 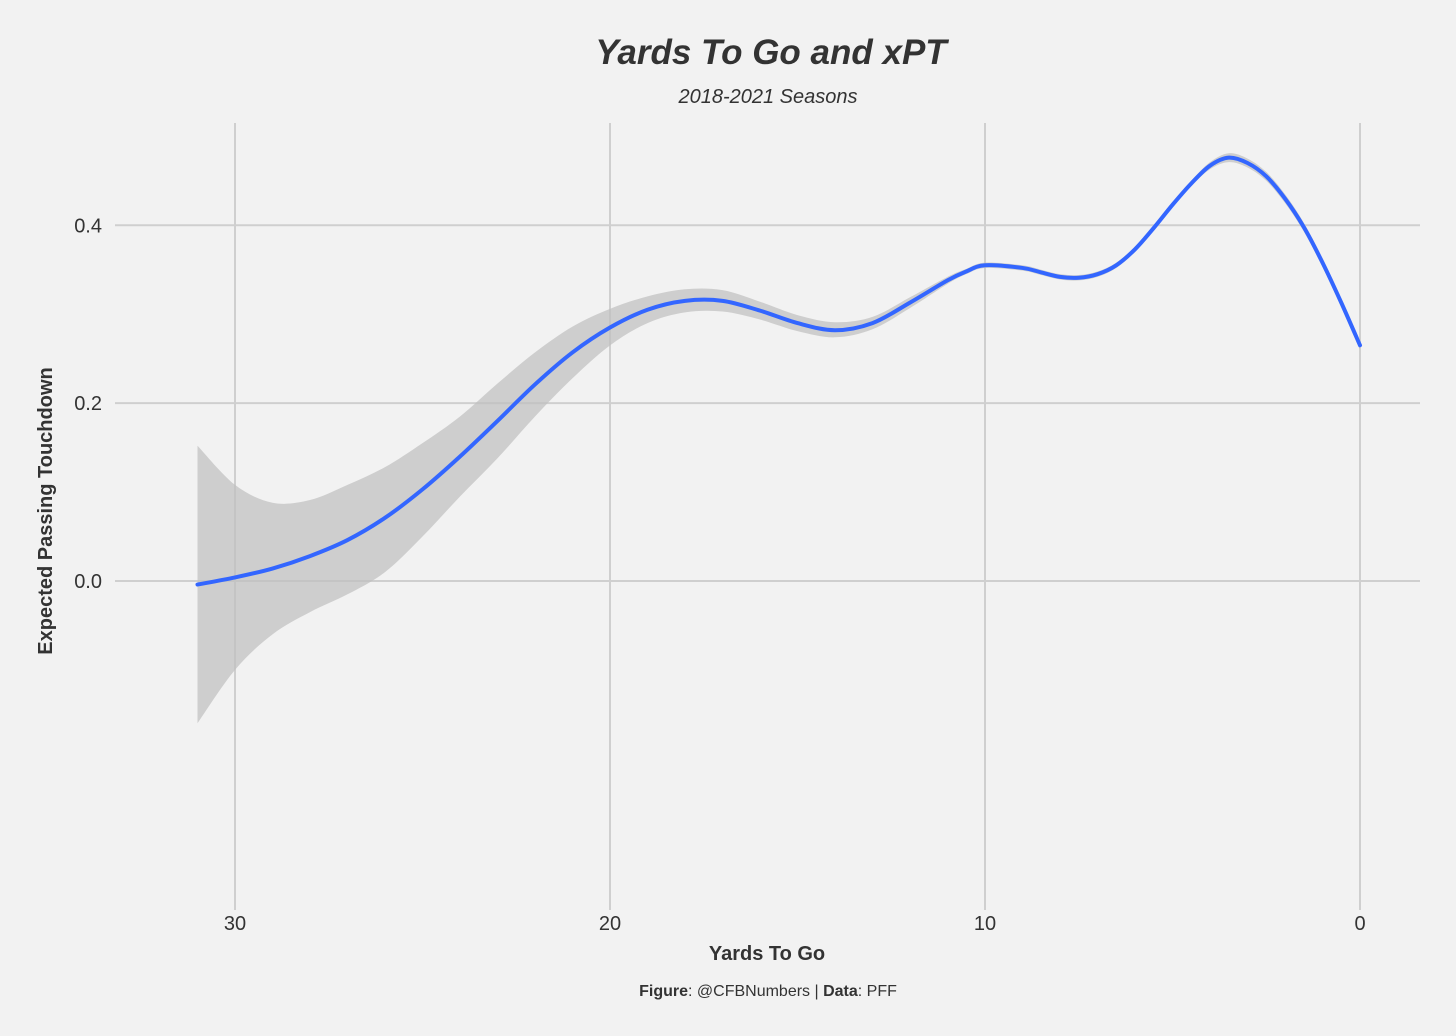 What do you see at coordinates (610, 924) in the screenshot?
I see `x-tick-label: 20` at bounding box center [610, 924].